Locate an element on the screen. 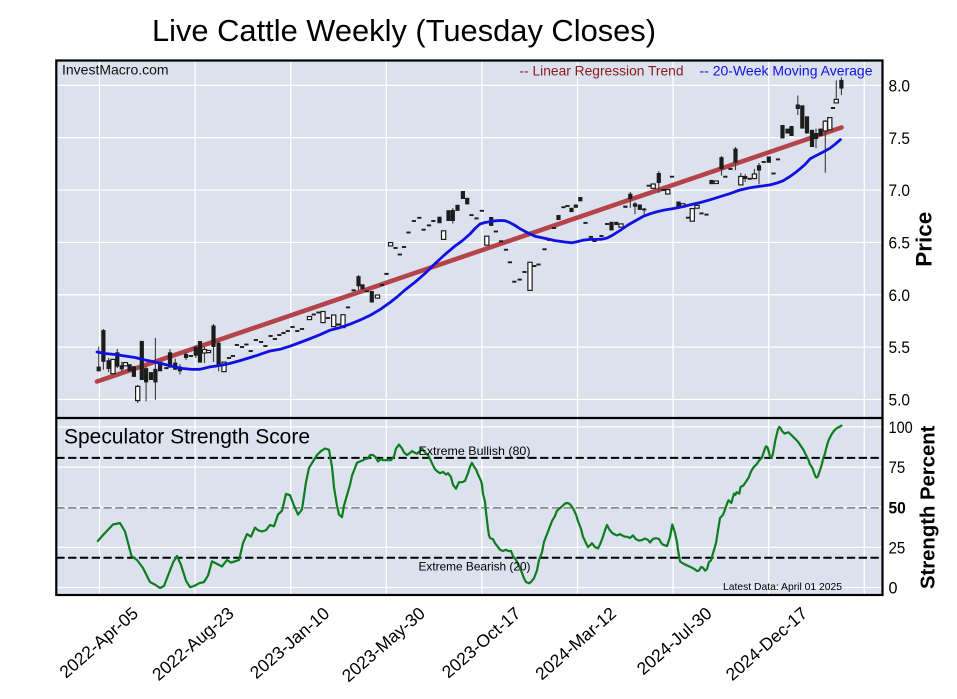  svg-text: InvestMacro.com is located at coordinates (115, 70).